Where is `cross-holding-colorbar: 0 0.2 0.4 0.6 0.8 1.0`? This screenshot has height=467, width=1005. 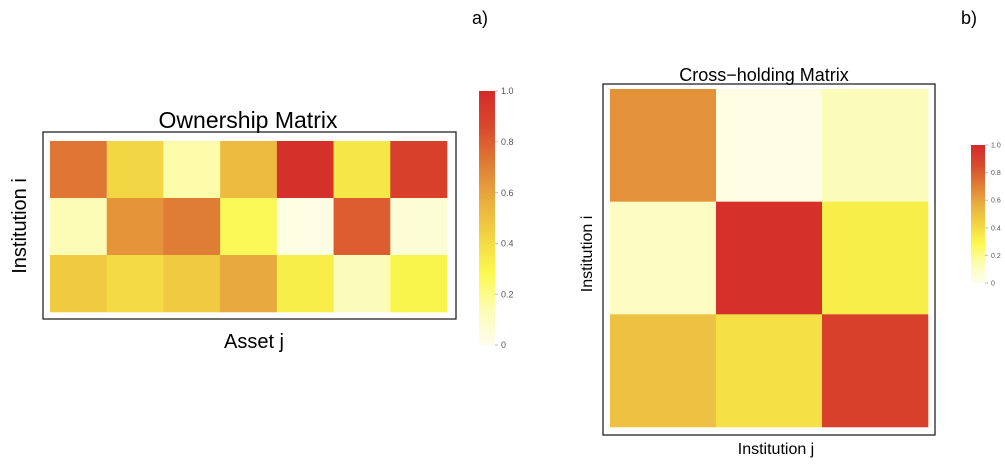 cross-holding-colorbar: 0 0.2 0.4 0.6 0.8 1.0 is located at coordinates (986, 214).